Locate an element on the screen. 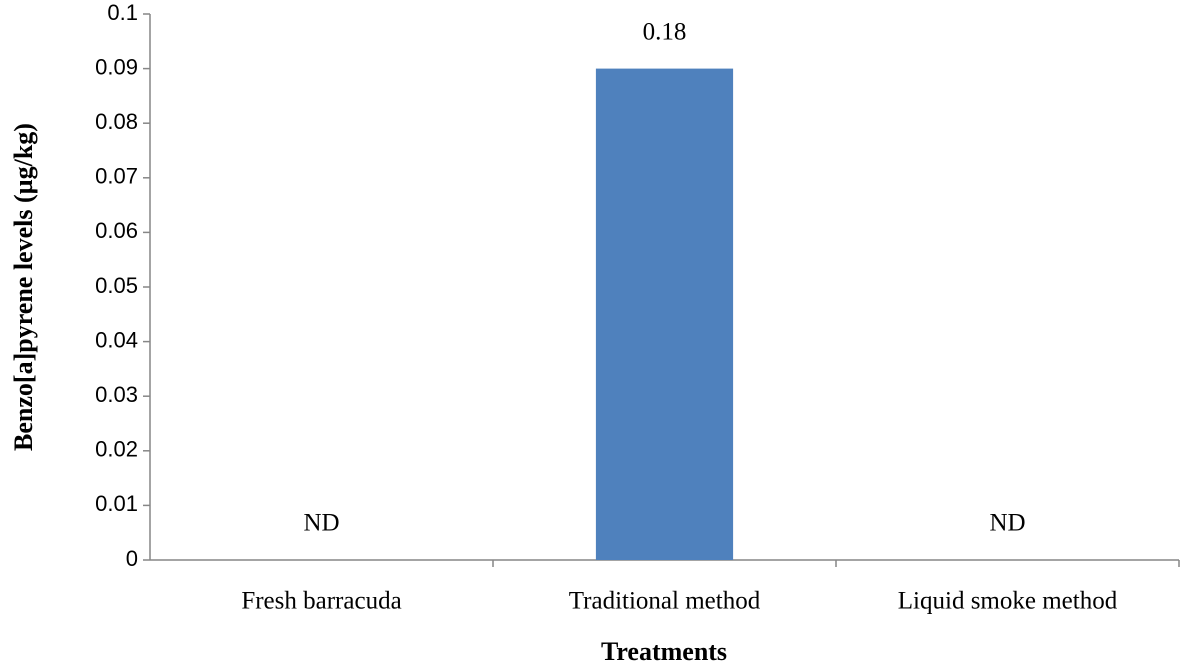  y-tick-label: 0.05 is located at coordinates (116, 285).